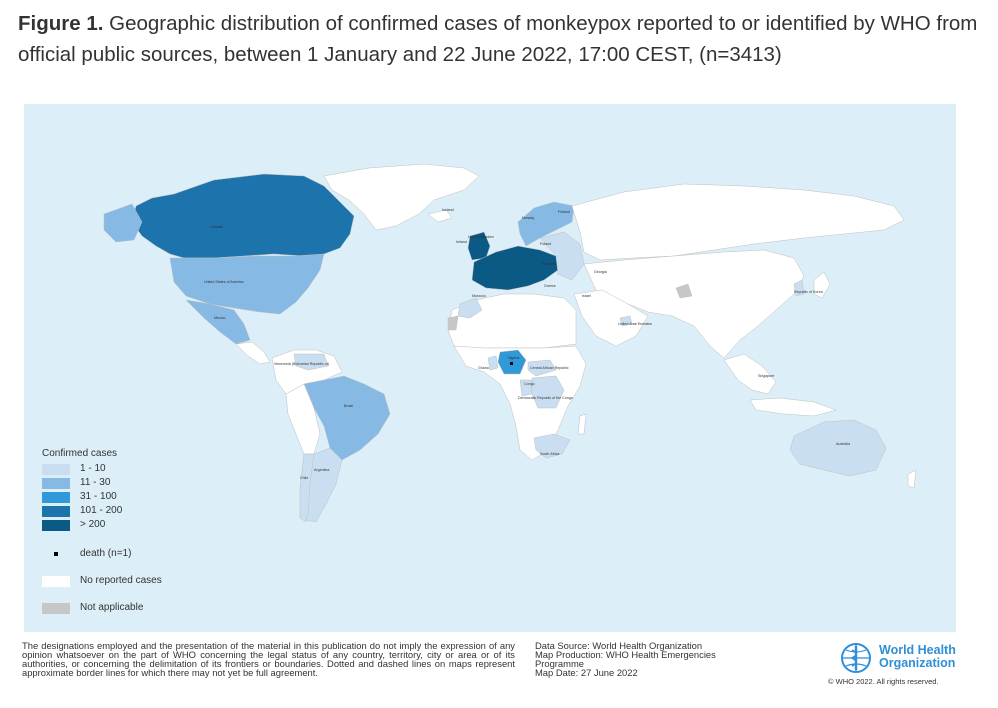 The height and width of the screenshot is (708, 998). Describe the element at coordinates (304, 478) in the screenshot. I see `label-chile: Chile` at that location.